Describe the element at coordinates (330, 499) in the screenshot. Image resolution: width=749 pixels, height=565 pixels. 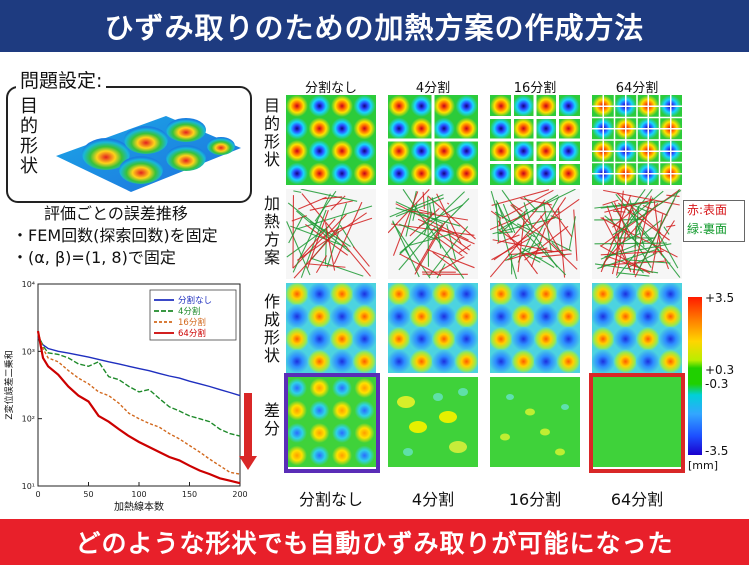
I see `column-footer-no-division: 分割なし` at that location.